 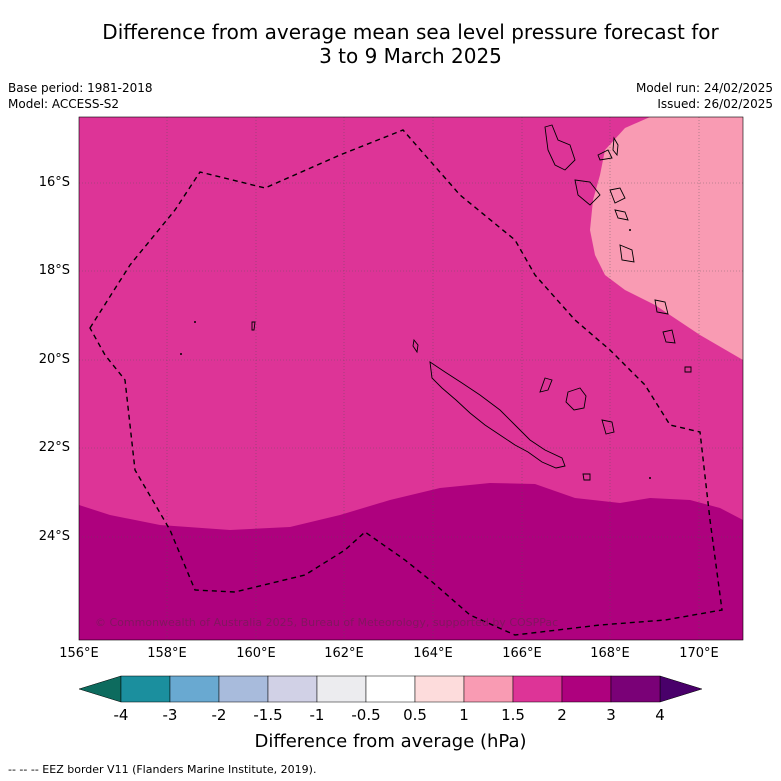 What do you see at coordinates (497, 415) in the screenshot?
I see `new-caledonia-coastline` at bounding box center [497, 415].